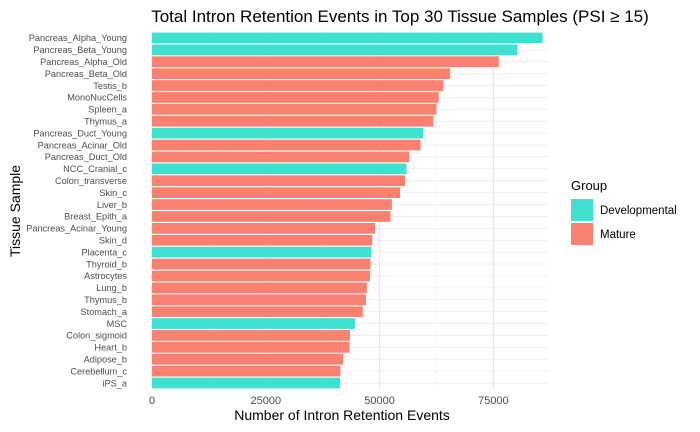  What do you see at coordinates (108, 110) in the screenshot?
I see `y-tick-label: Spleen_a` at bounding box center [108, 110].